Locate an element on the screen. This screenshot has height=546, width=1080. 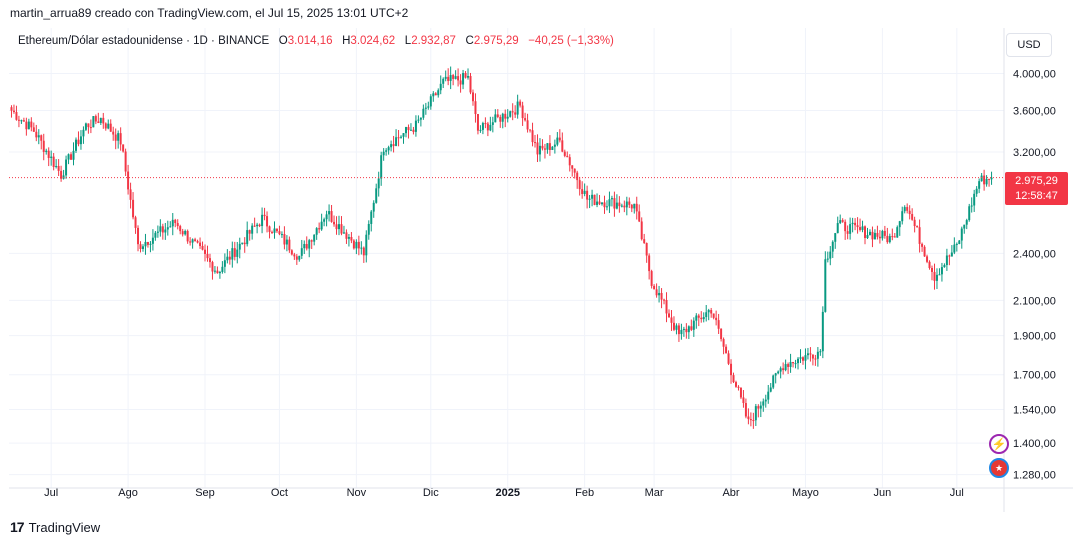
lightning-alert-icon: ⚡ is located at coordinates (999, 444).